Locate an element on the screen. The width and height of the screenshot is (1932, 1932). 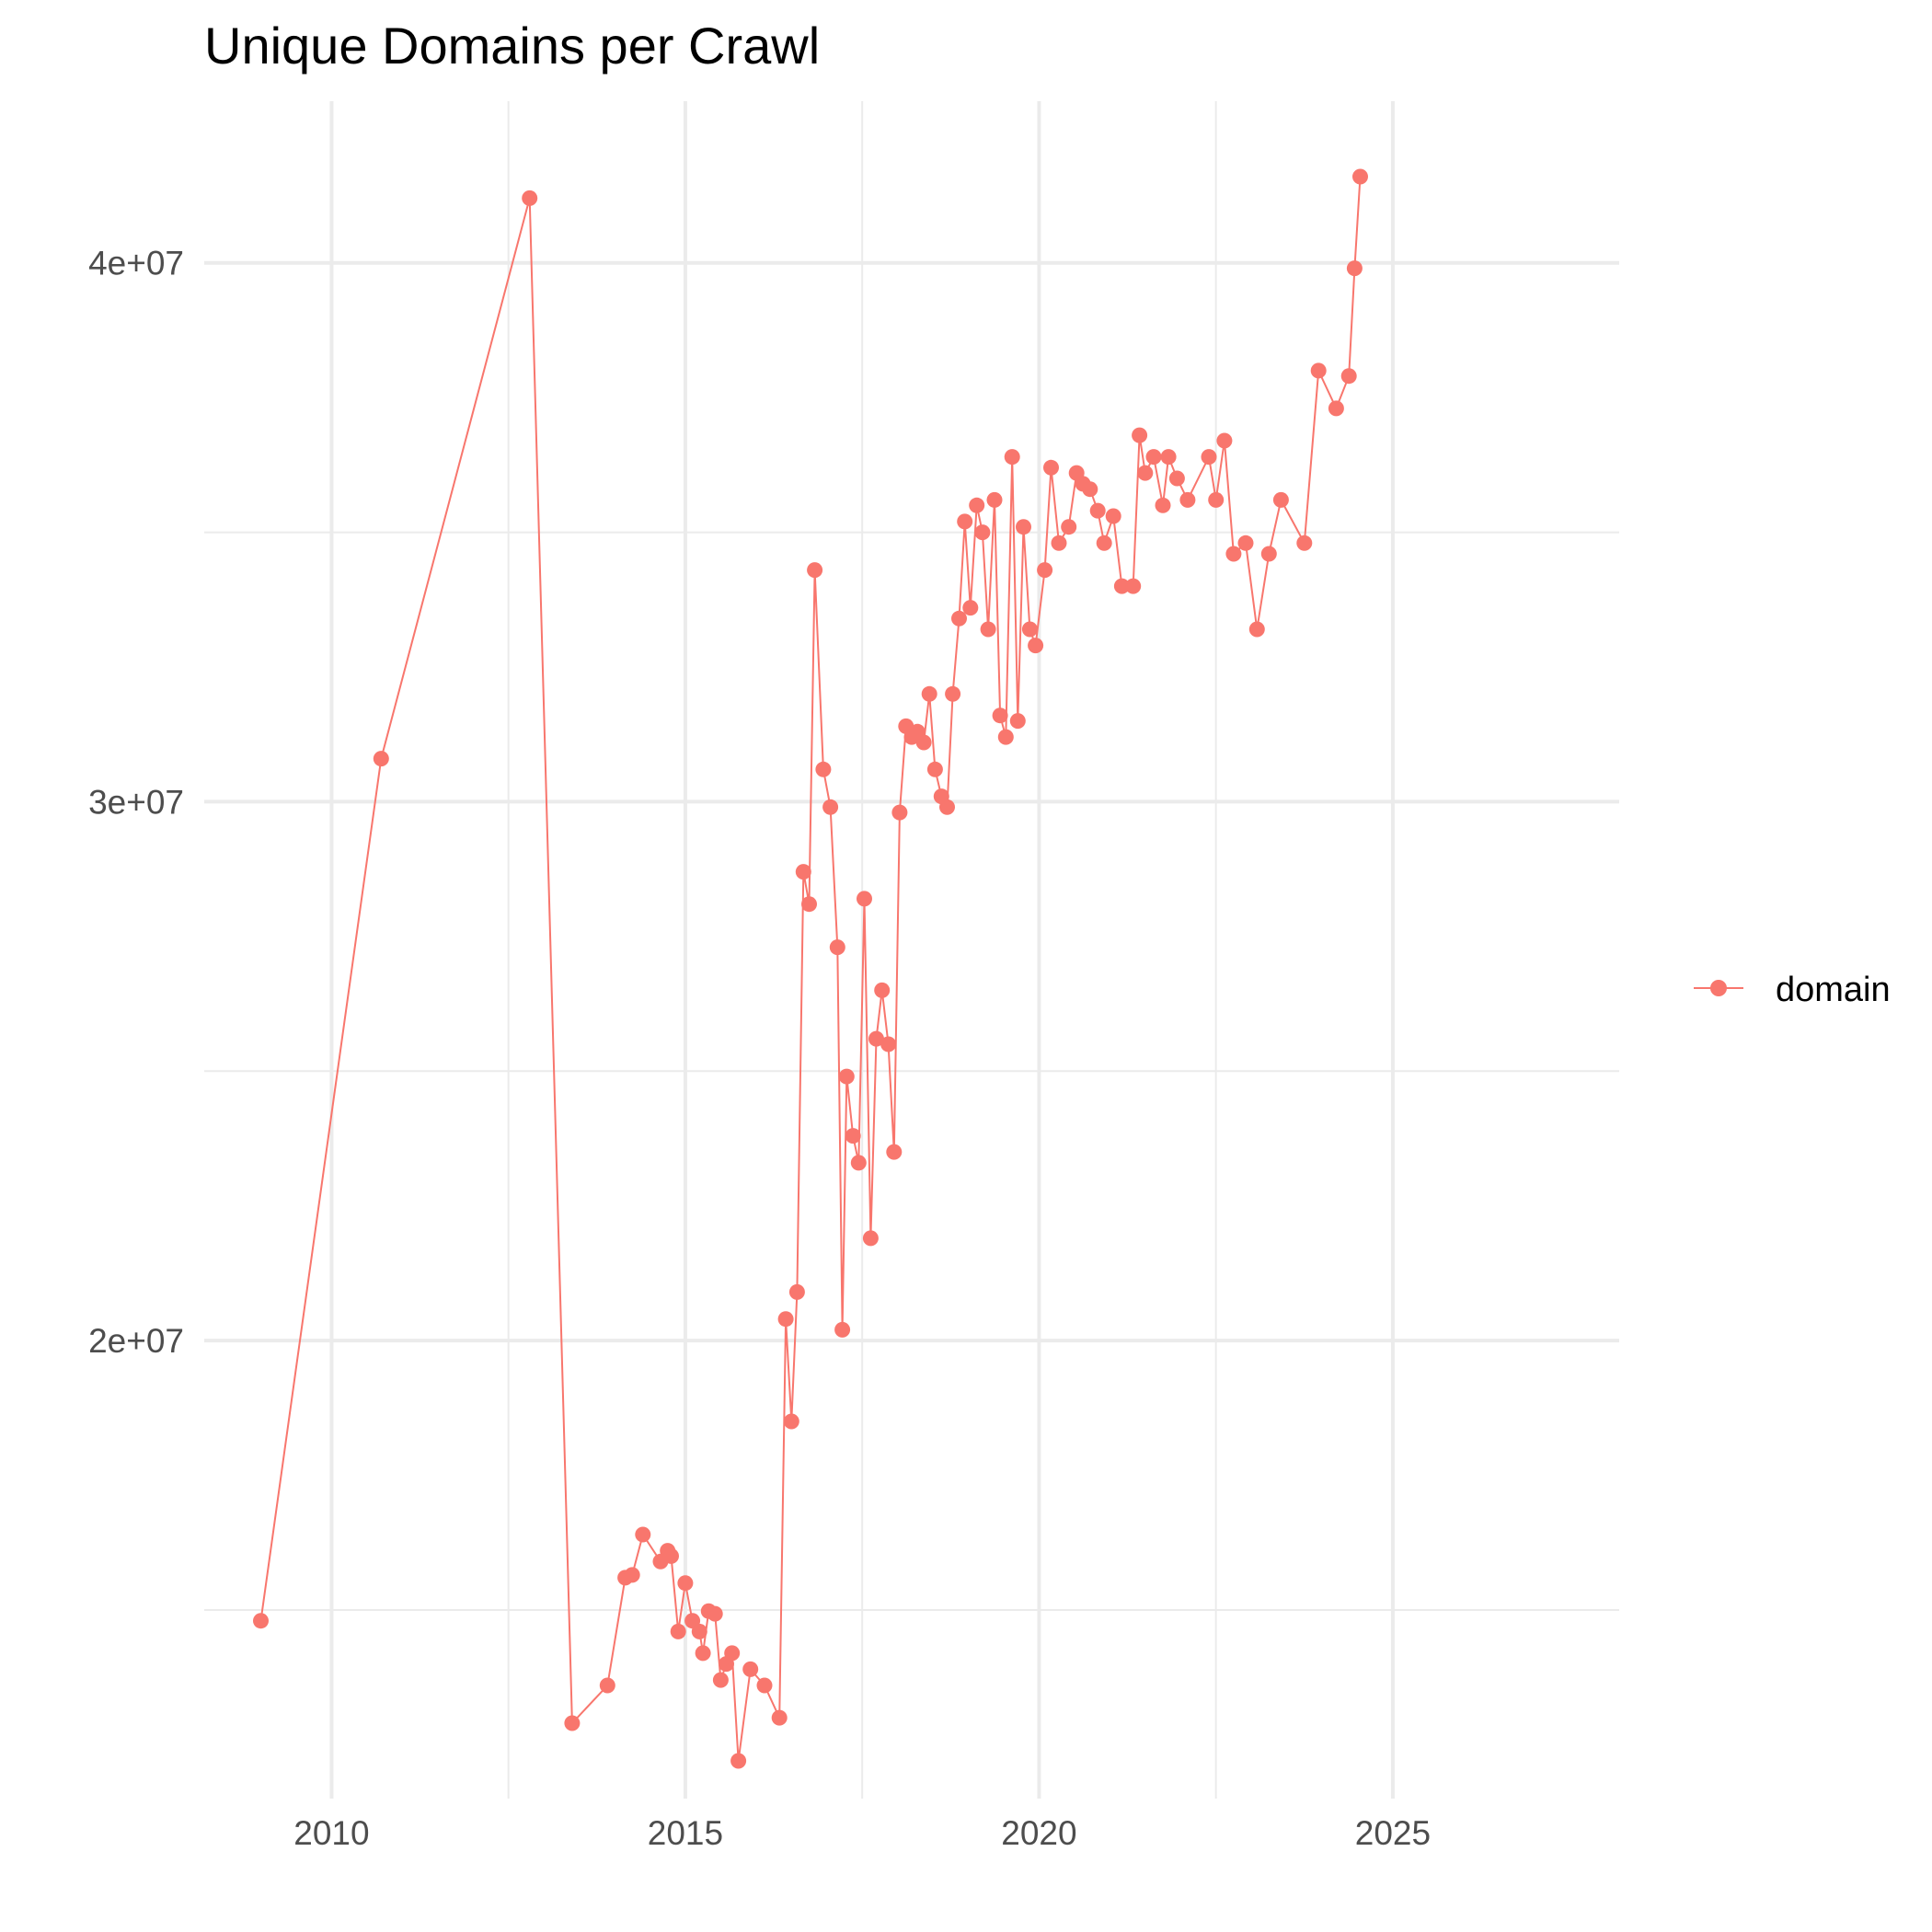
x-tick-label: 2020 is located at coordinates (1038, 1833).